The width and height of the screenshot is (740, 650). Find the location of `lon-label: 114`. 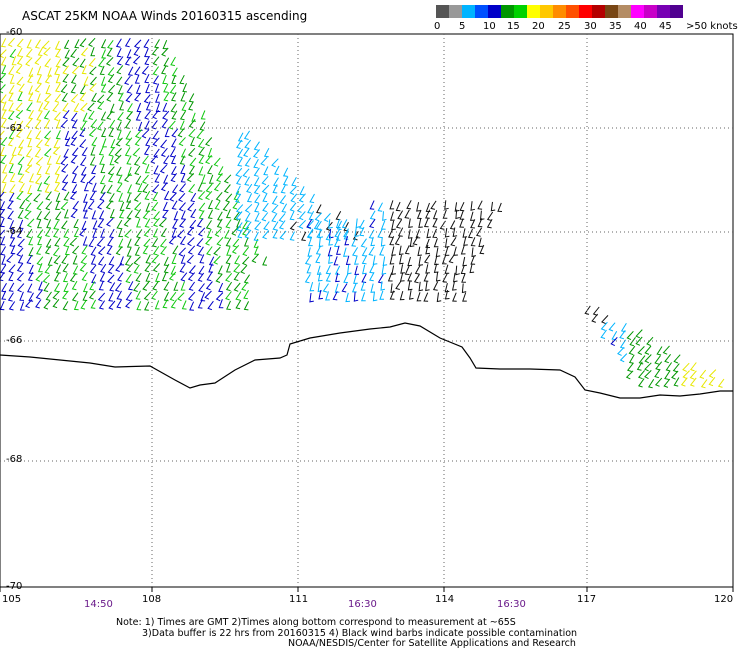

lon-label: 114 is located at coordinates (445, 599).